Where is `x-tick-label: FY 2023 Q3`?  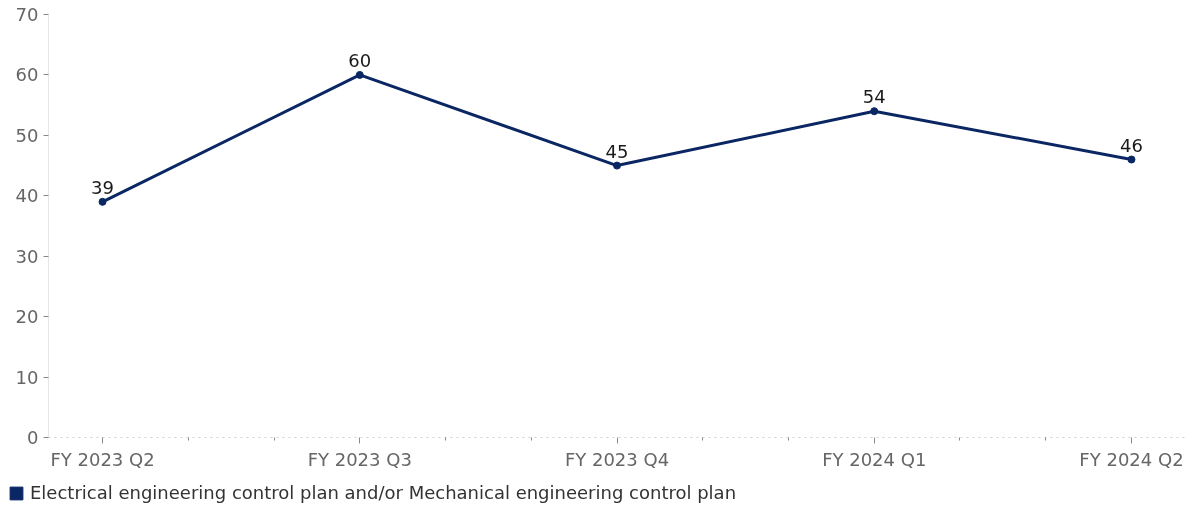
x-tick-label: FY 2023 Q3 is located at coordinates (359, 459).